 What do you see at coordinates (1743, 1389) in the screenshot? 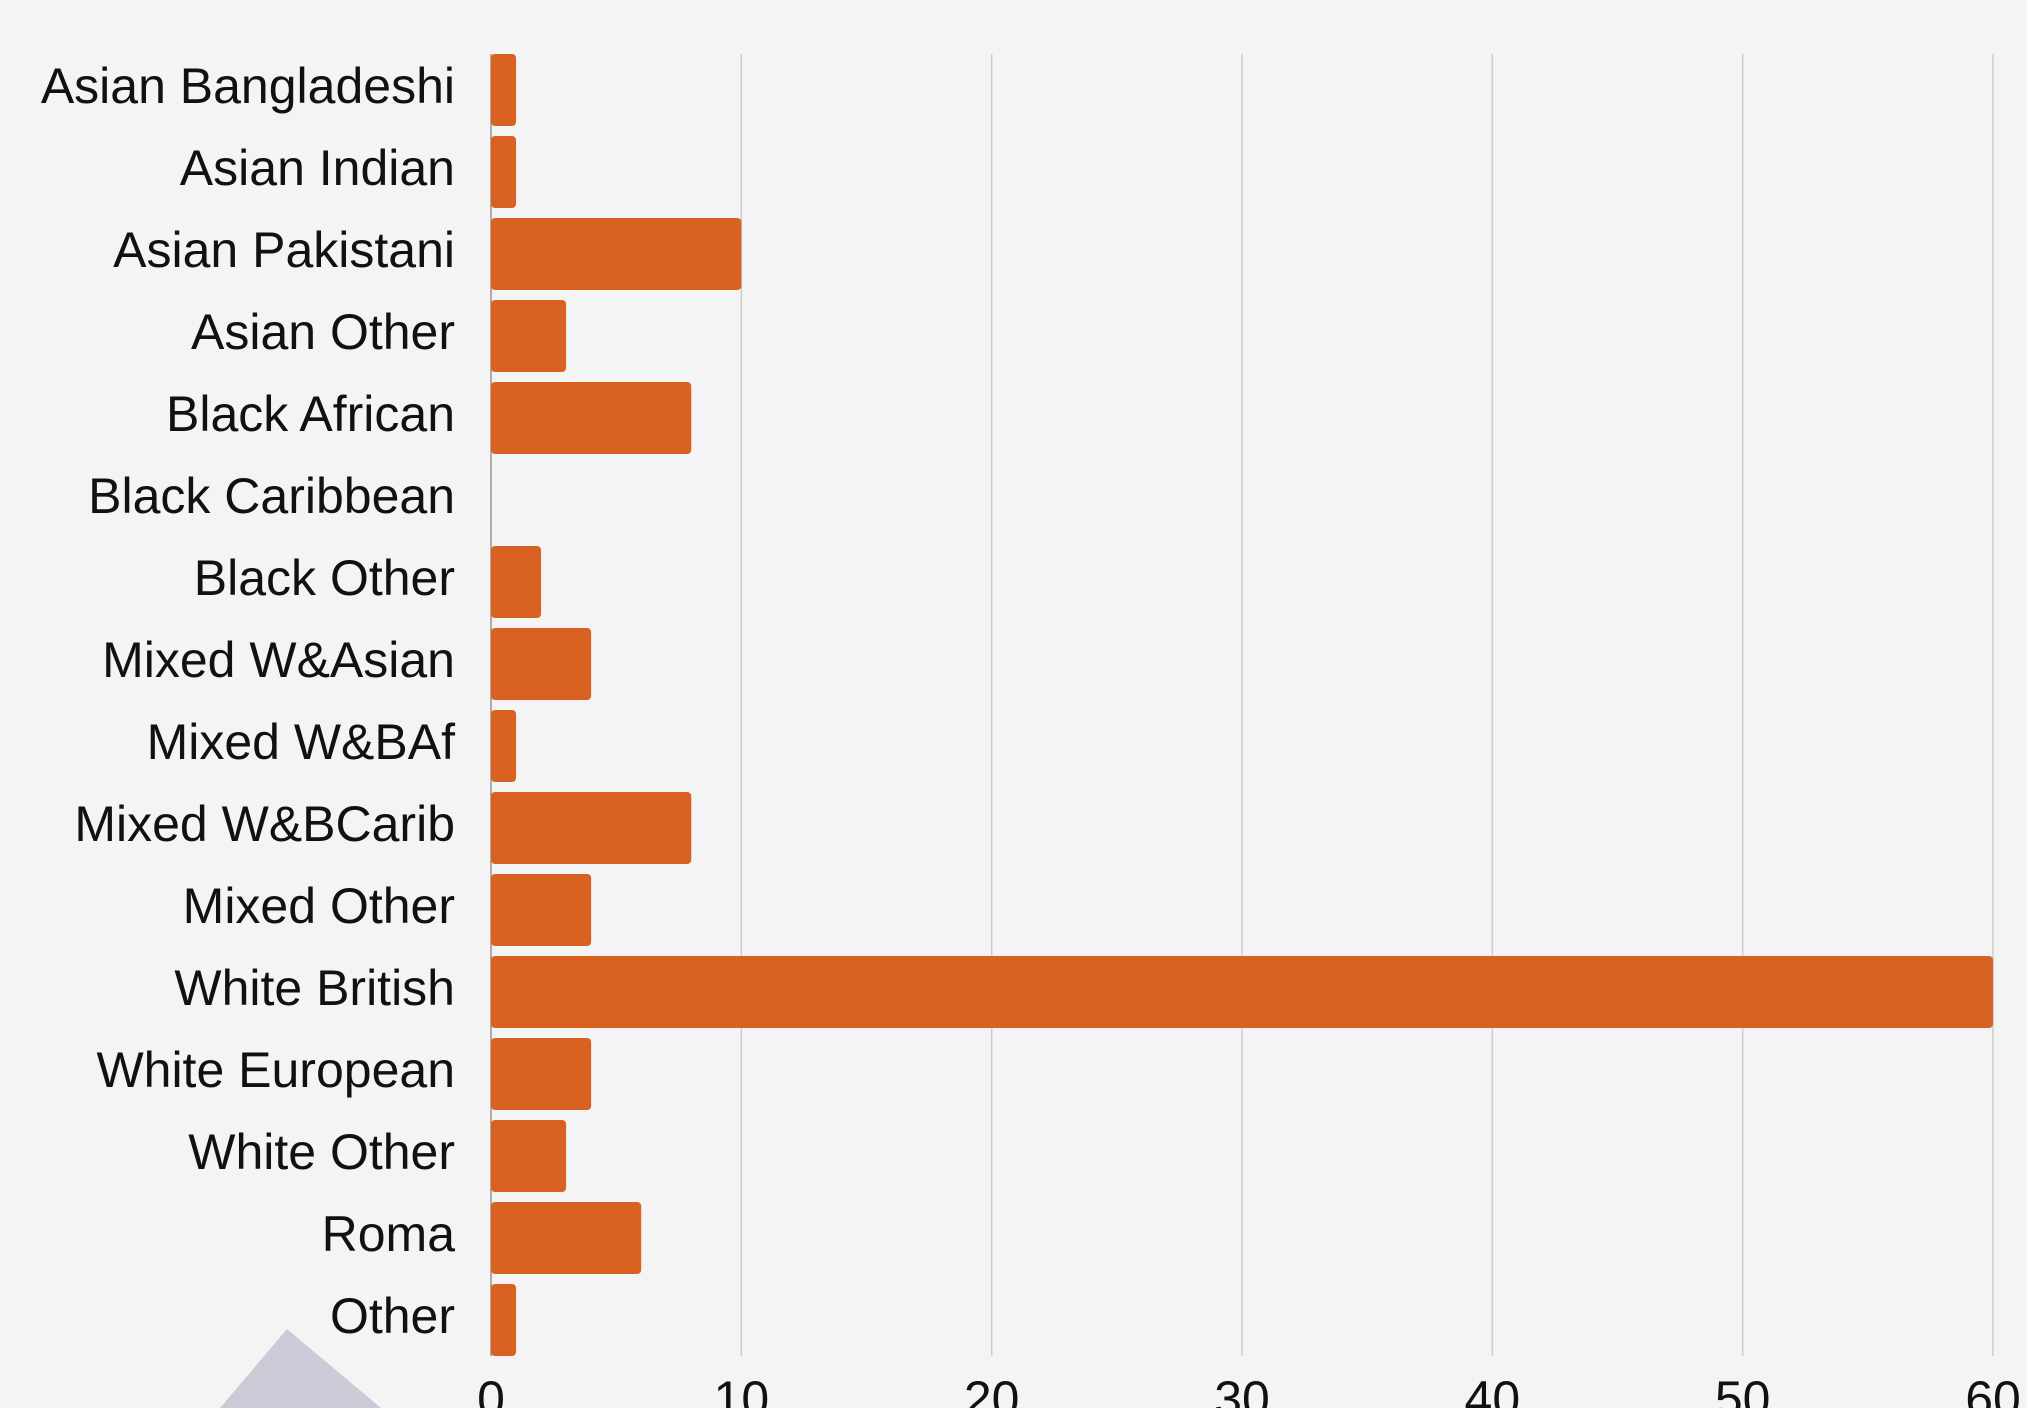
I see `x-tick-label: 50` at bounding box center [1743, 1389].